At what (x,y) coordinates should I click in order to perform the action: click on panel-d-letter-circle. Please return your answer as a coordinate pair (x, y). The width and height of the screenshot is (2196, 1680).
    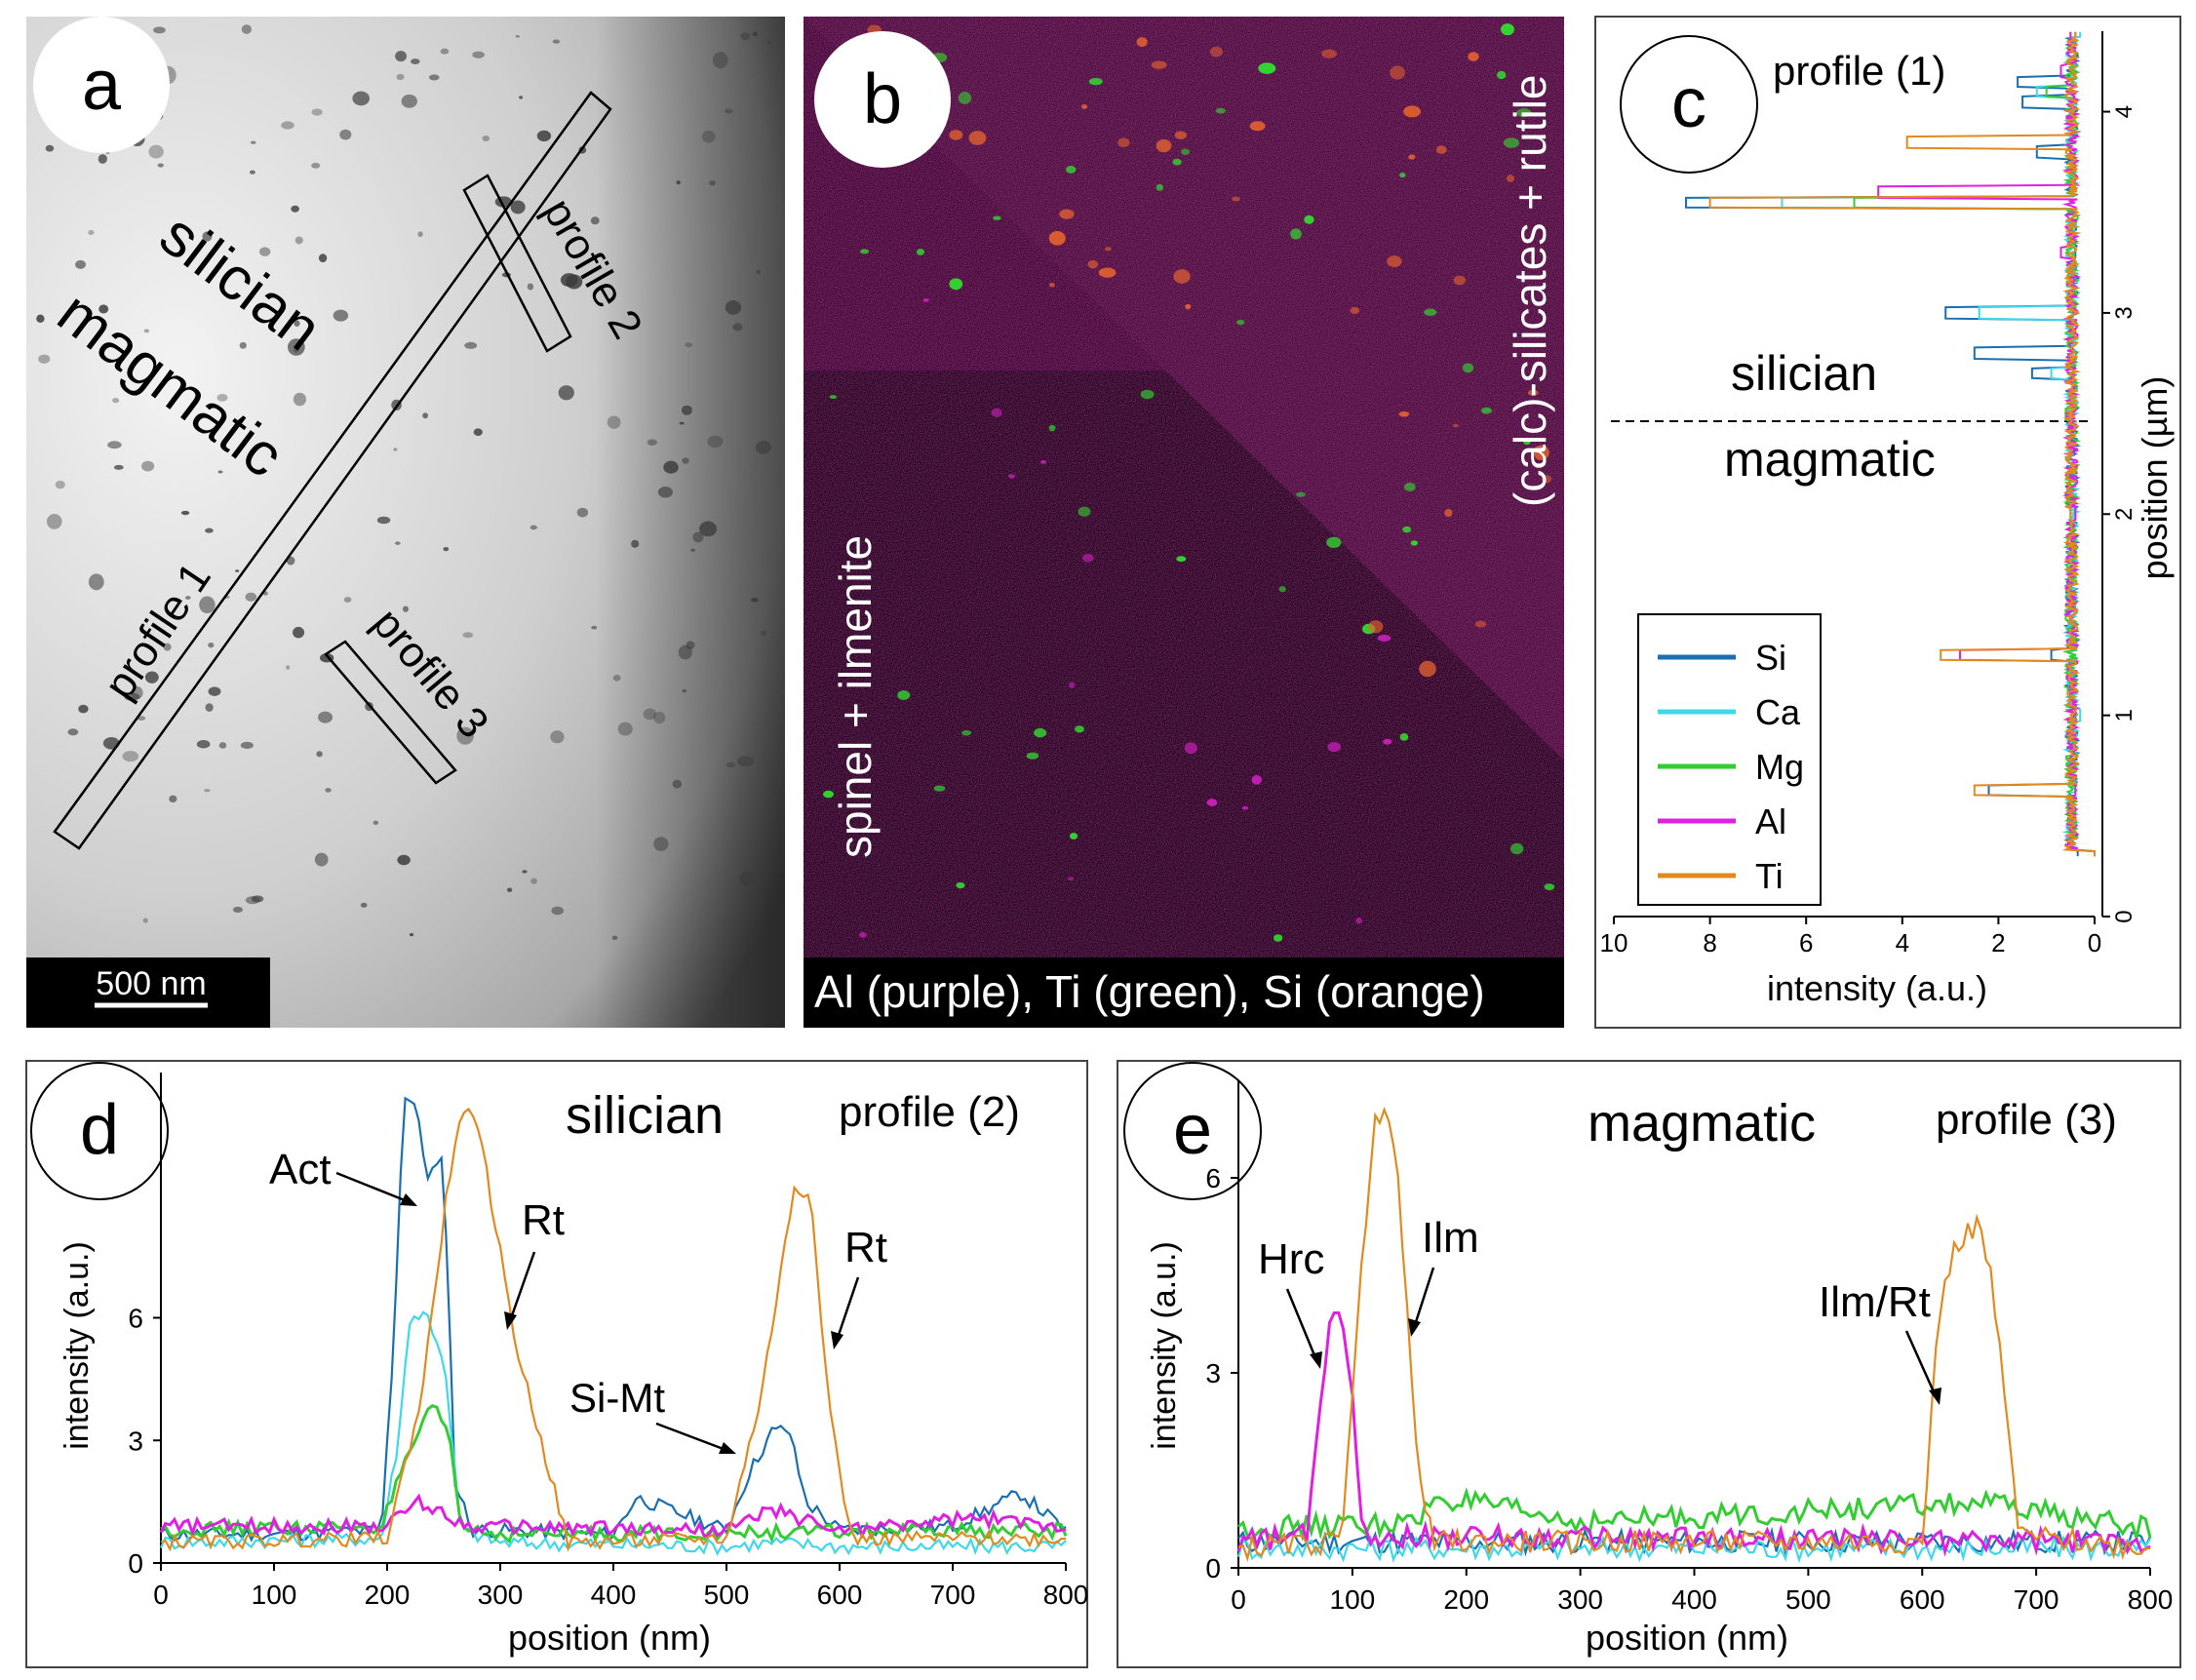
    Looking at the image, I should click on (100, 1131).